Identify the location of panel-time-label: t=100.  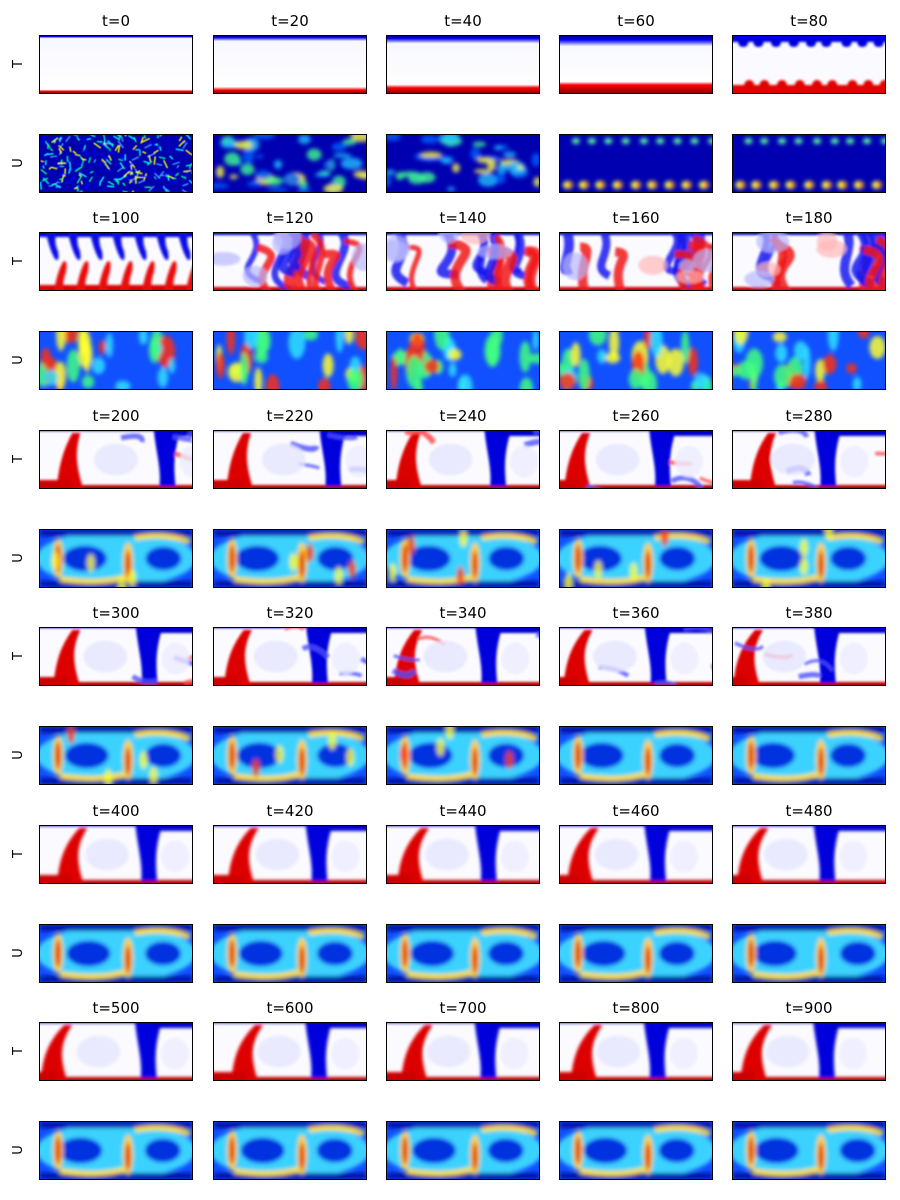
(116, 218).